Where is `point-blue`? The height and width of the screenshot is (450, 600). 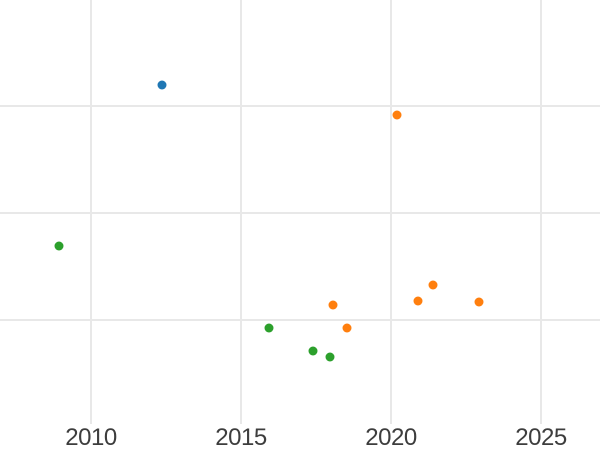
point-blue is located at coordinates (162, 85).